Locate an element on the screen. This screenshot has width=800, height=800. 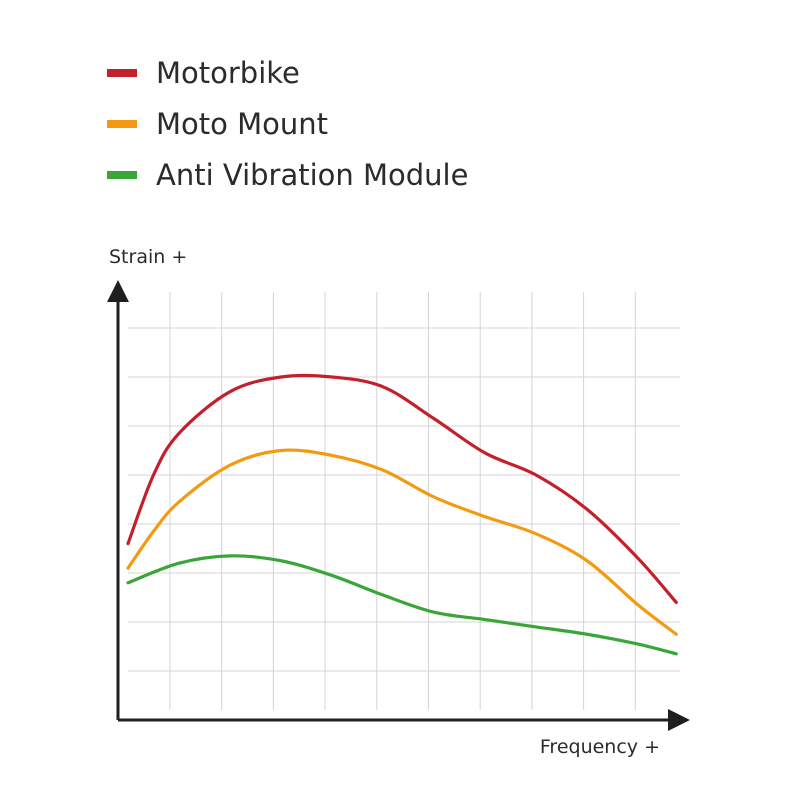
x-axis-label: Frequency + is located at coordinates (600, 747).